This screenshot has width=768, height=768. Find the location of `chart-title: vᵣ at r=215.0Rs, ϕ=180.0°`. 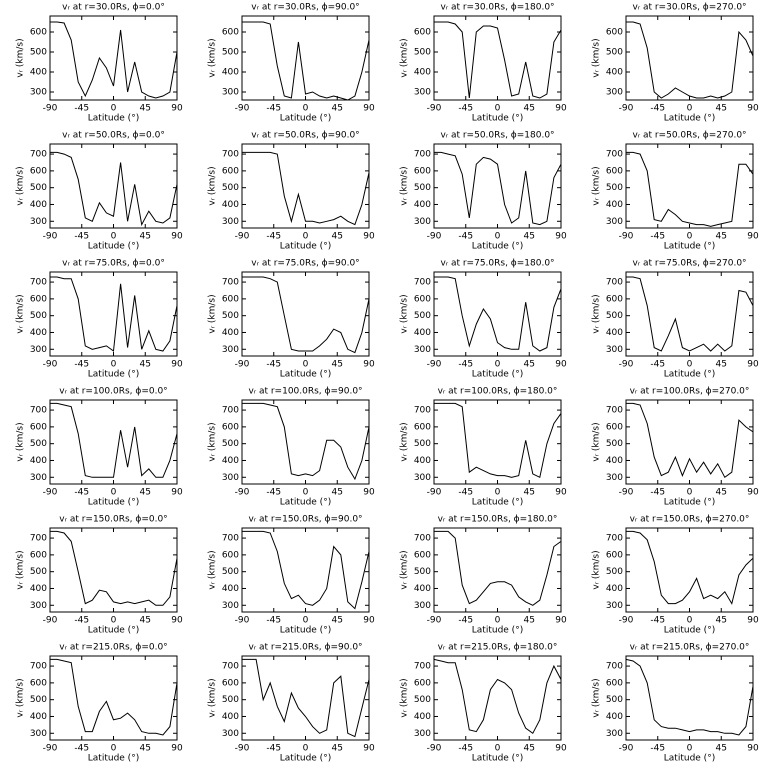

chart-title: vᵣ at r=215.0Rs, ϕ=180.0° is located at coordinates (498, 648).